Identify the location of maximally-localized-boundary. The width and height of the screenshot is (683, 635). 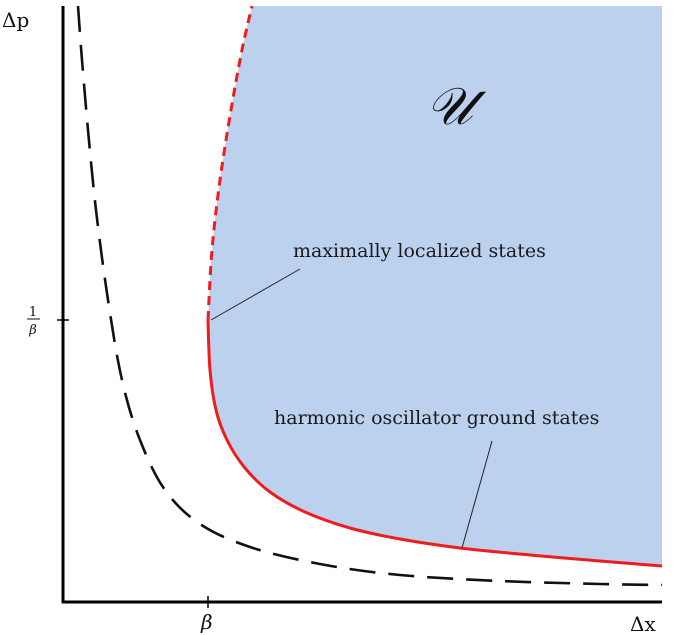
(230, 163).